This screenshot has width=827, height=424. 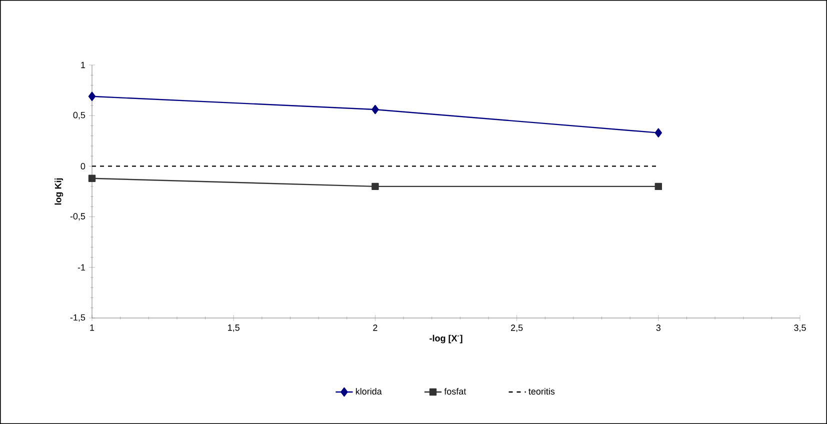 I want to click on y-tick-label: -0,5, so click(x=78, y=217).